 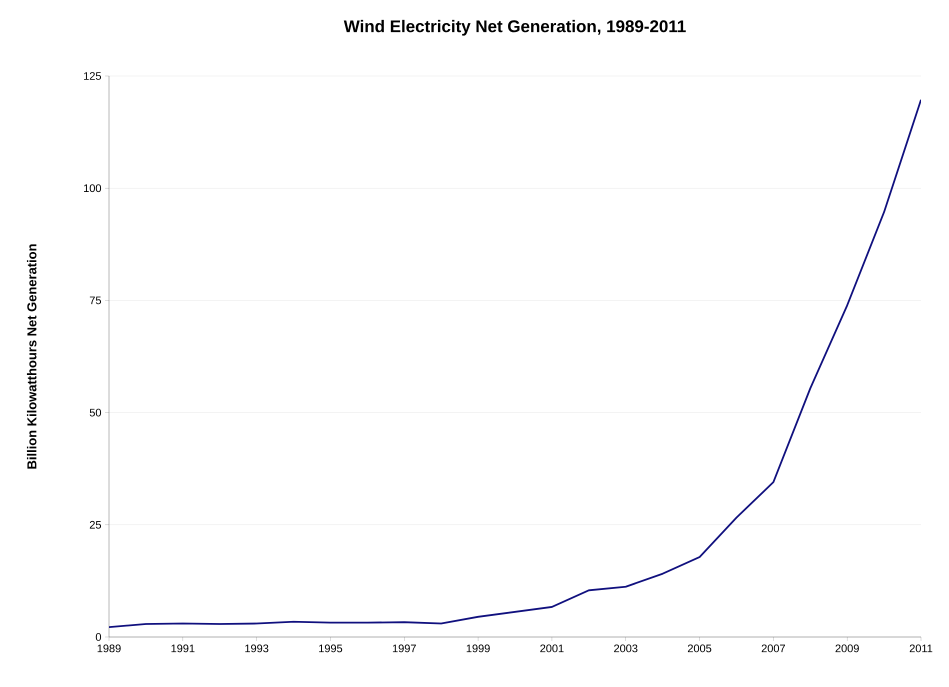 What do you see at coordinates (847, 648) in the screenshot?
I see `x-tick-label: 2009` at bounding box center [847, 648].